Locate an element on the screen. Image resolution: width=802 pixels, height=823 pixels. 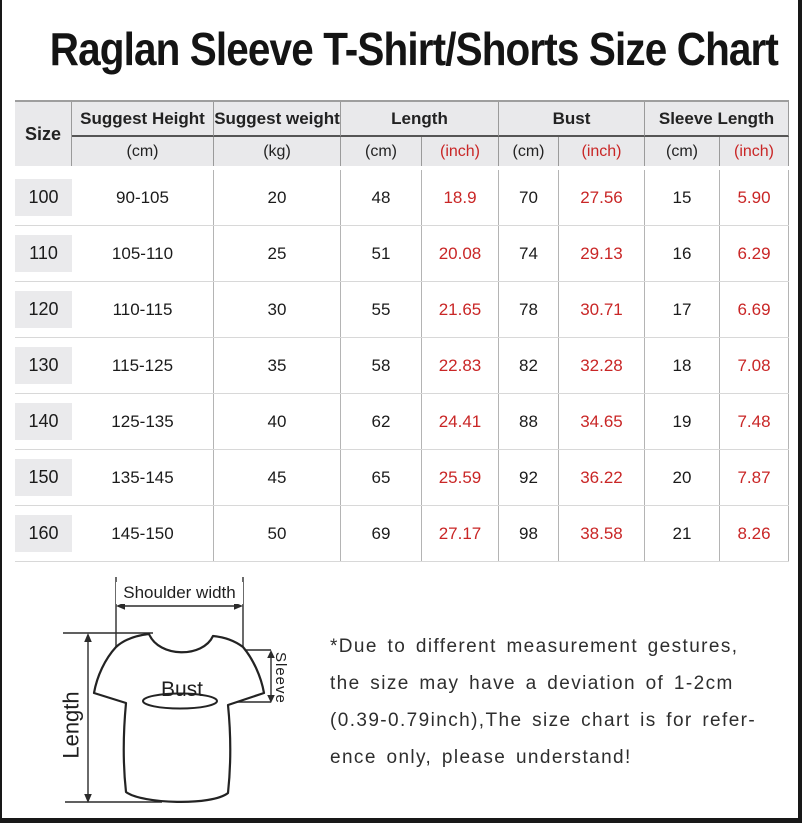
sleeve-cm-value: 18 is located at coordinates (681, 365).